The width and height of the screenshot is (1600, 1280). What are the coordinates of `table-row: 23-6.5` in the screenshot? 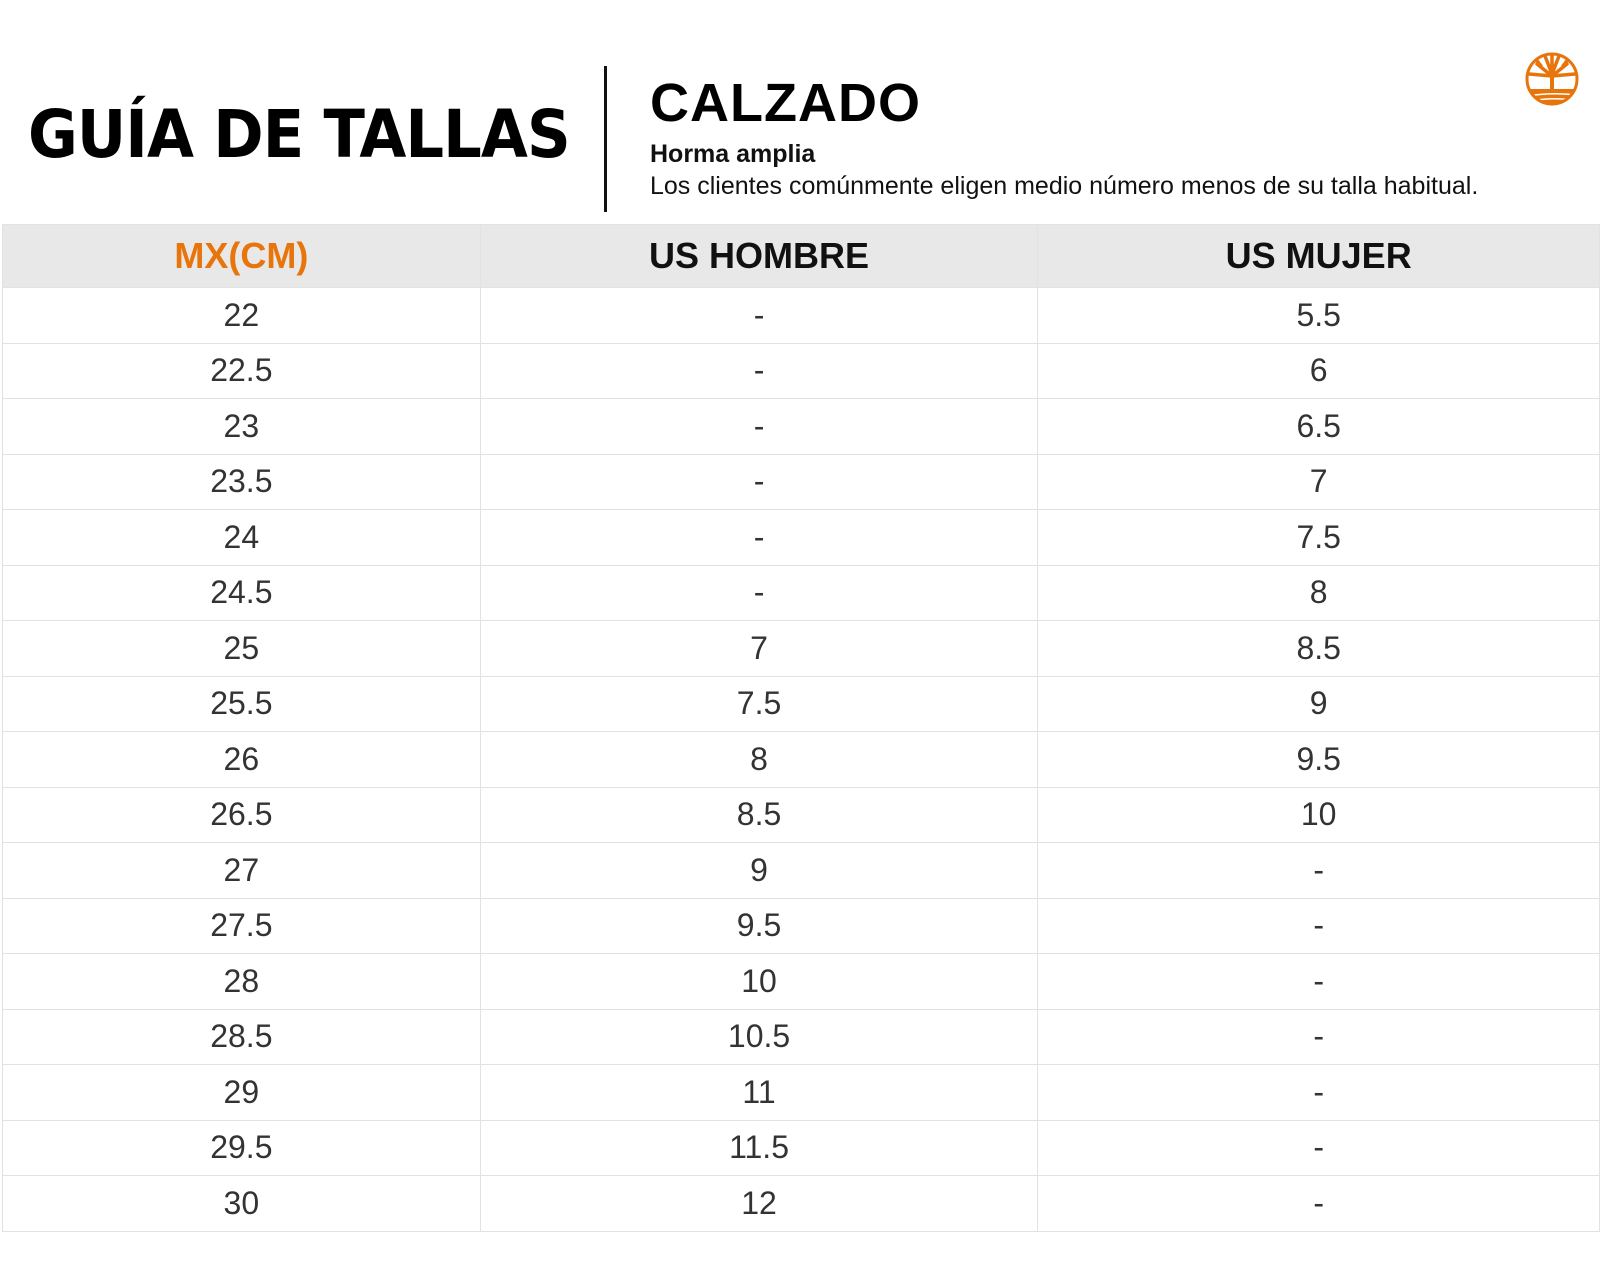 It's located at (801, 426).